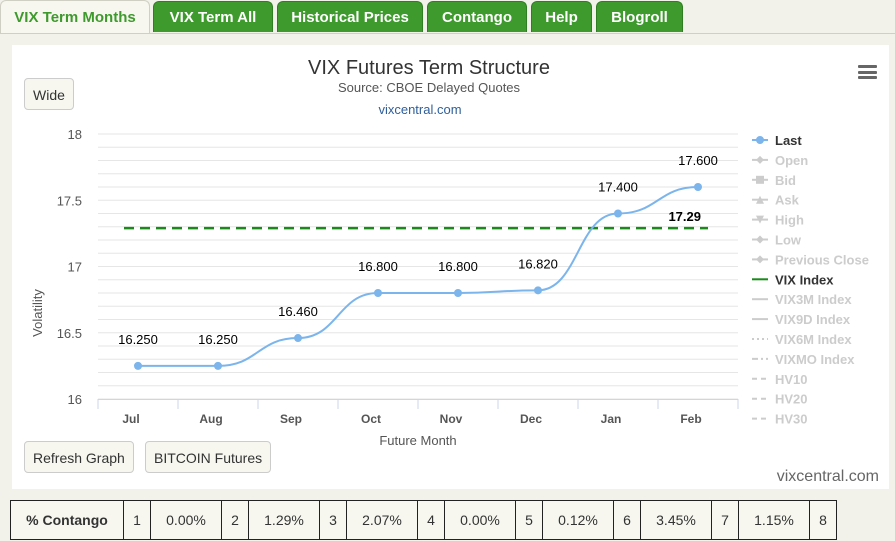 The image size is (895, 541). What do you see at coordinates (788, 240) in the screenshot?
I see `legend-label: Low` at bounding box center [788, 240].